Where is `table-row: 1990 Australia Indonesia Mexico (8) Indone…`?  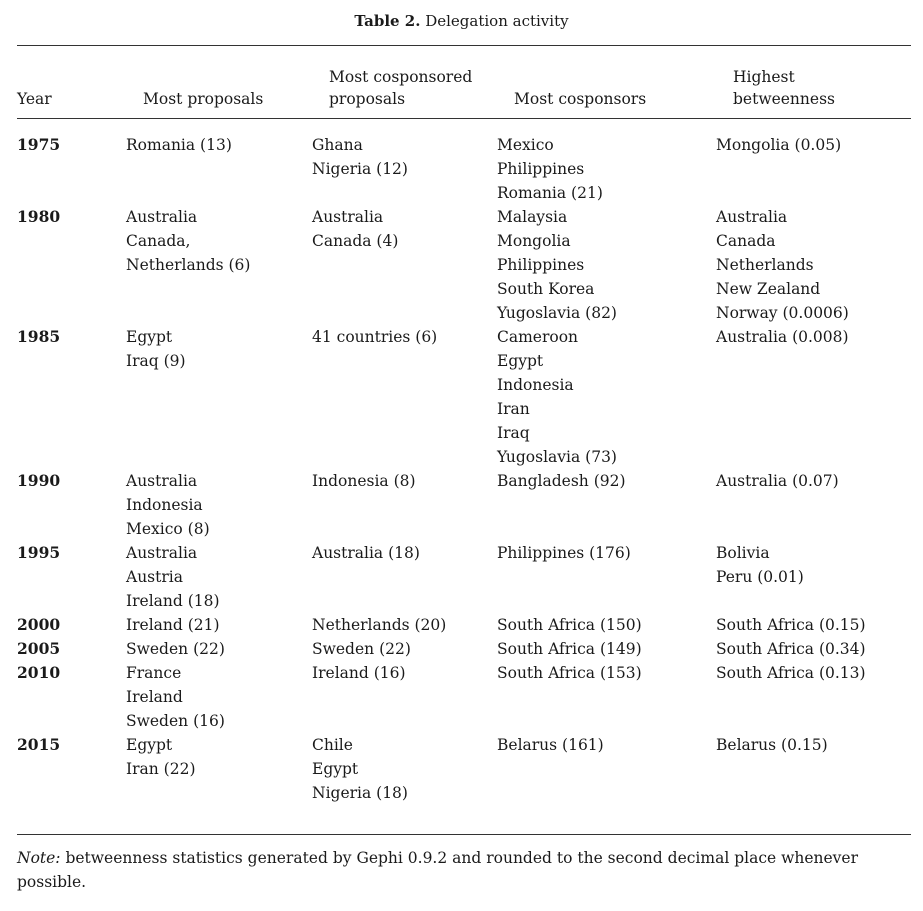 table-row: 1990 Australia Indonesia Mexico (8) Indone… is located at coordinates (461, 505).